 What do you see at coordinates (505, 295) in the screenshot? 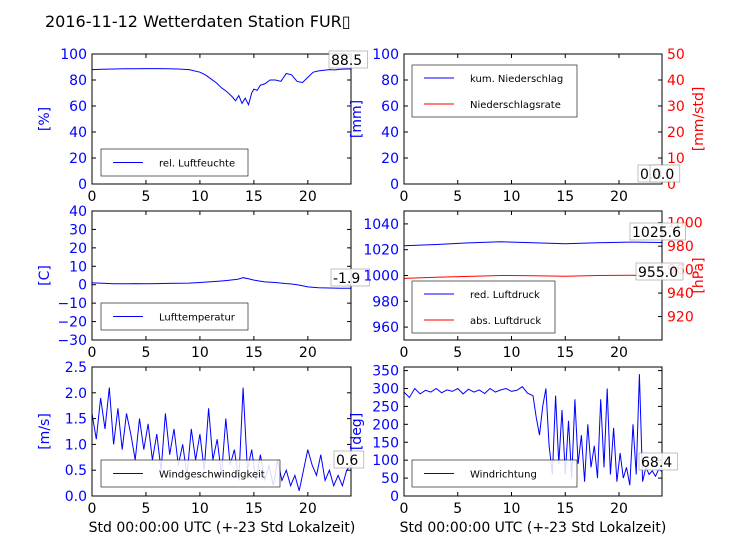
I see `legend-entry-label: red. Luftdruck` at bounding box center [505, 295].